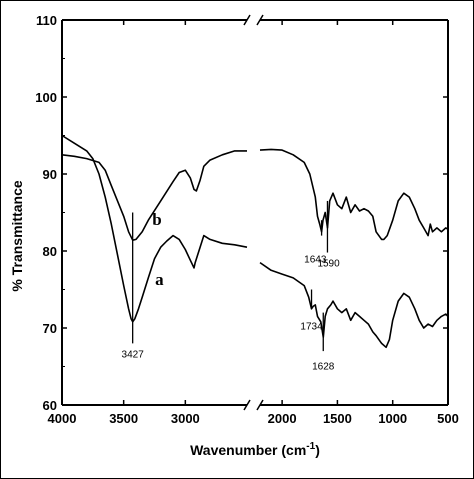 Image resolution: width=474 pixels, height=479 pixels. What do you see at coordinates (328, 263) in the screenshot?
I see `peak-label-1590: 1590` at bounding box center [328, 263].